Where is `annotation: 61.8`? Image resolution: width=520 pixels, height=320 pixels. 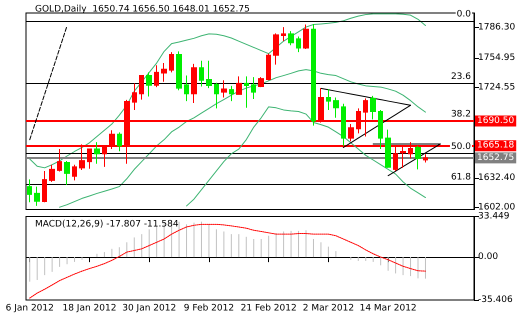 annotation: 61.8 is located at coordinates (461, 177).